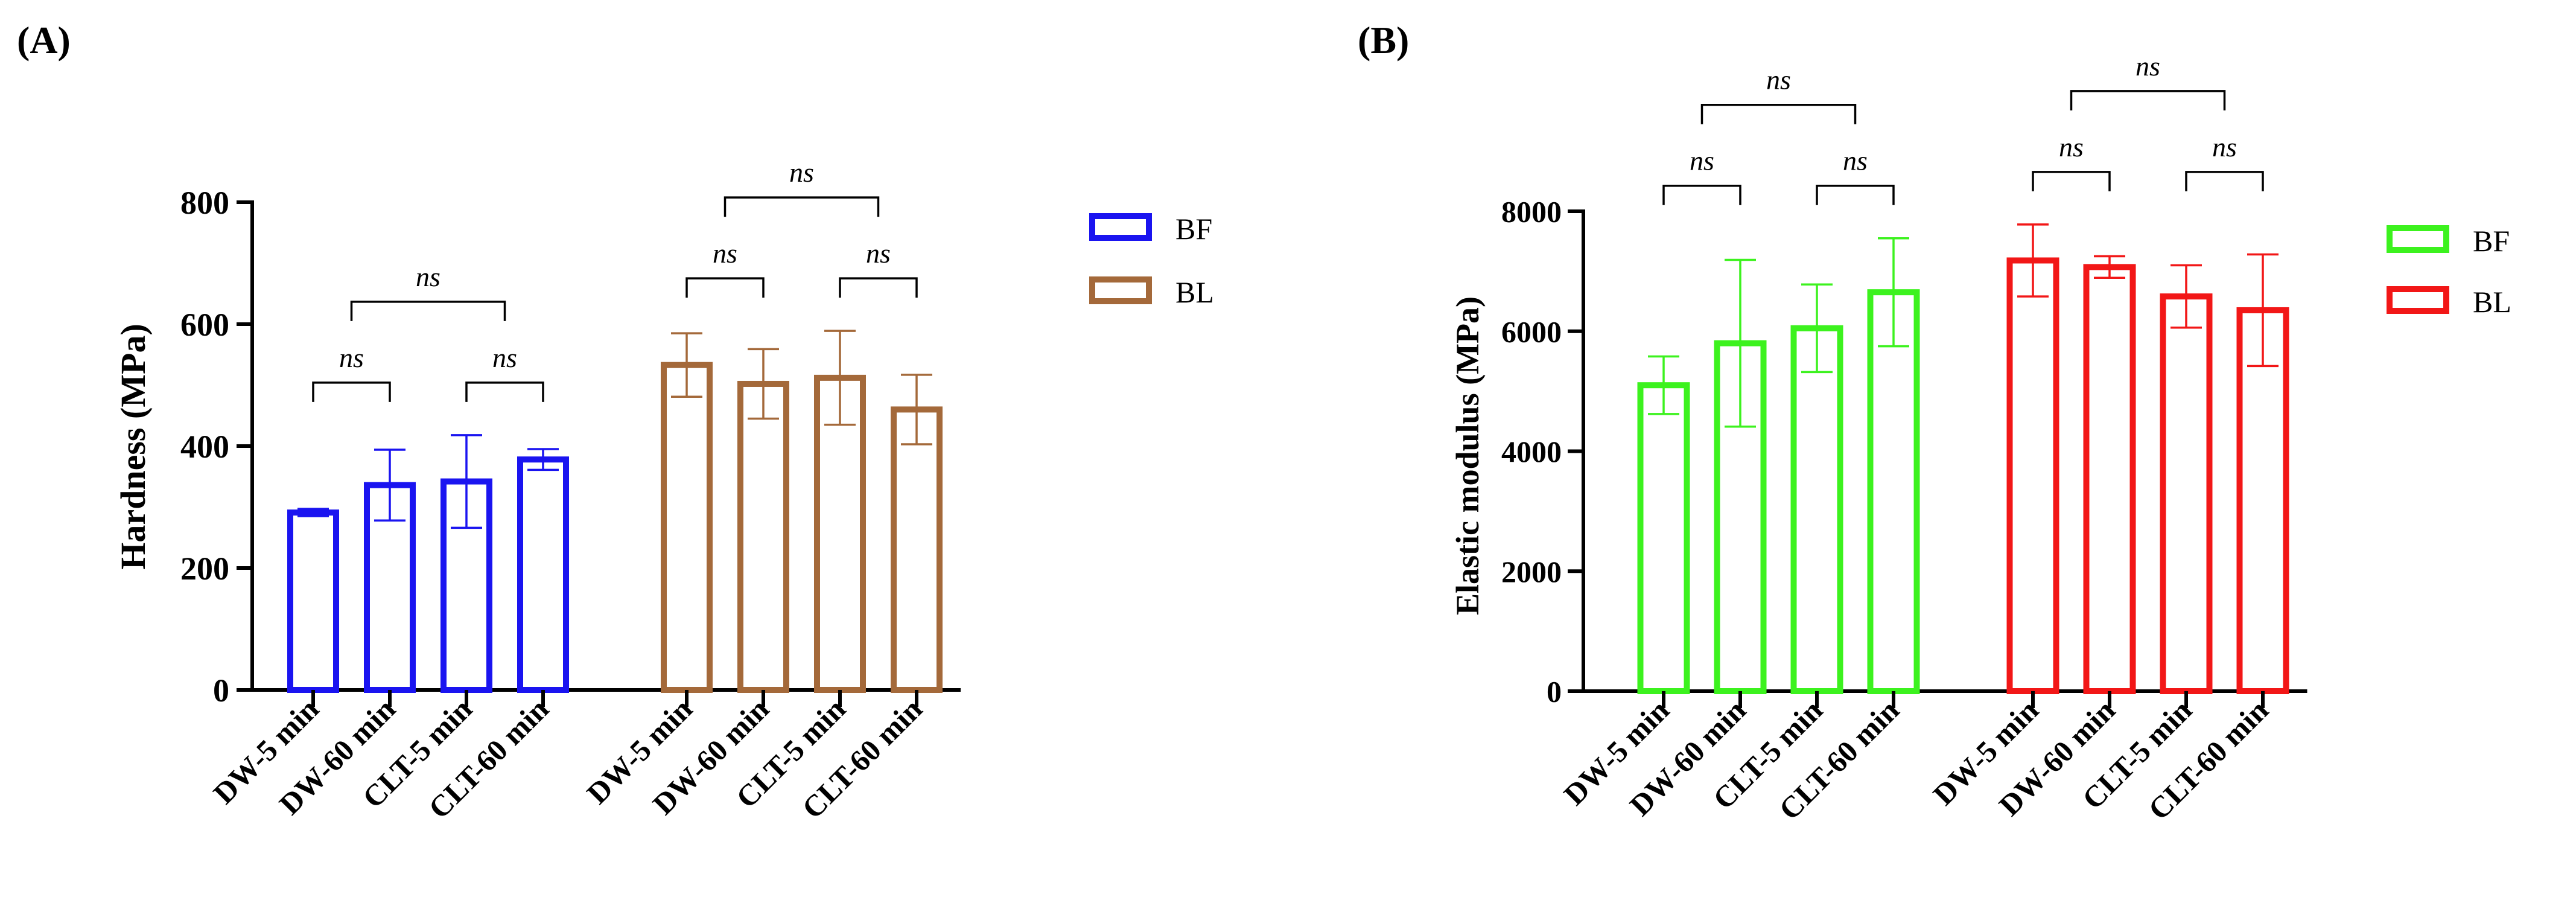 Image resolution: width=2576 pixels, height=897 pixels. What do you see at coordinates (1468, 455) in the screenshot?
I see `panel-b-y-axis-title: Elastic modulus (MPa)` at bounding box center [1468, 455].